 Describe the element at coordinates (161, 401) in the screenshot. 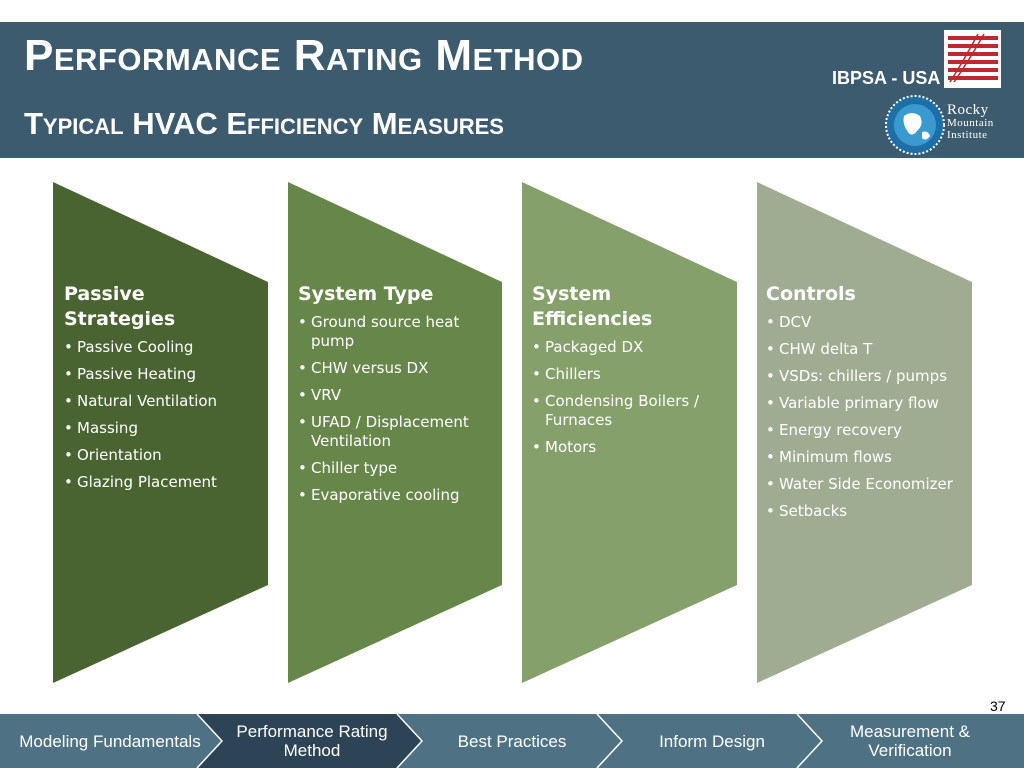

I see `list-item: Natural Ventilation` at that location.